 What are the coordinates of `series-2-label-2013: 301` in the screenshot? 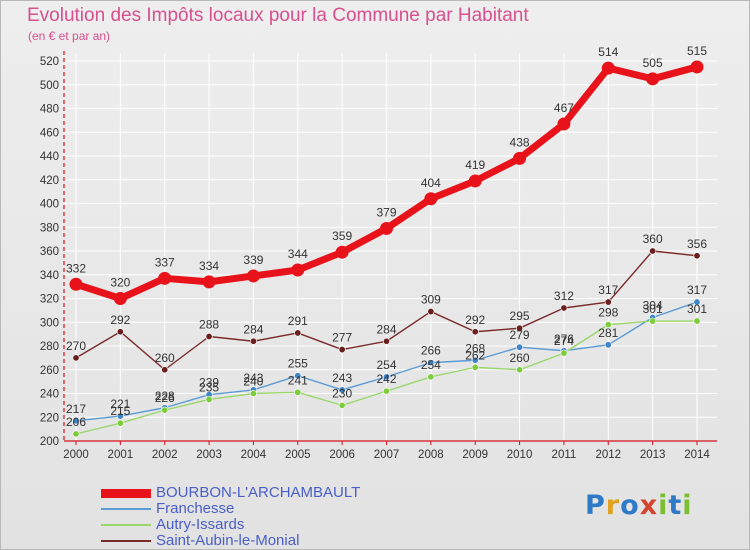 It's located at (653, 309).